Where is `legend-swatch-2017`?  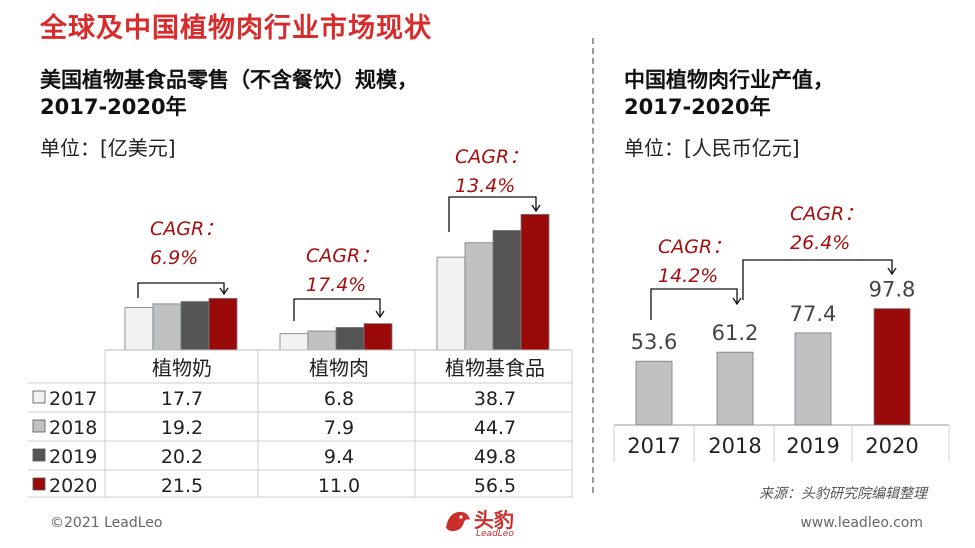
legend-swatch-2017 is located at coordinates (39, 397).